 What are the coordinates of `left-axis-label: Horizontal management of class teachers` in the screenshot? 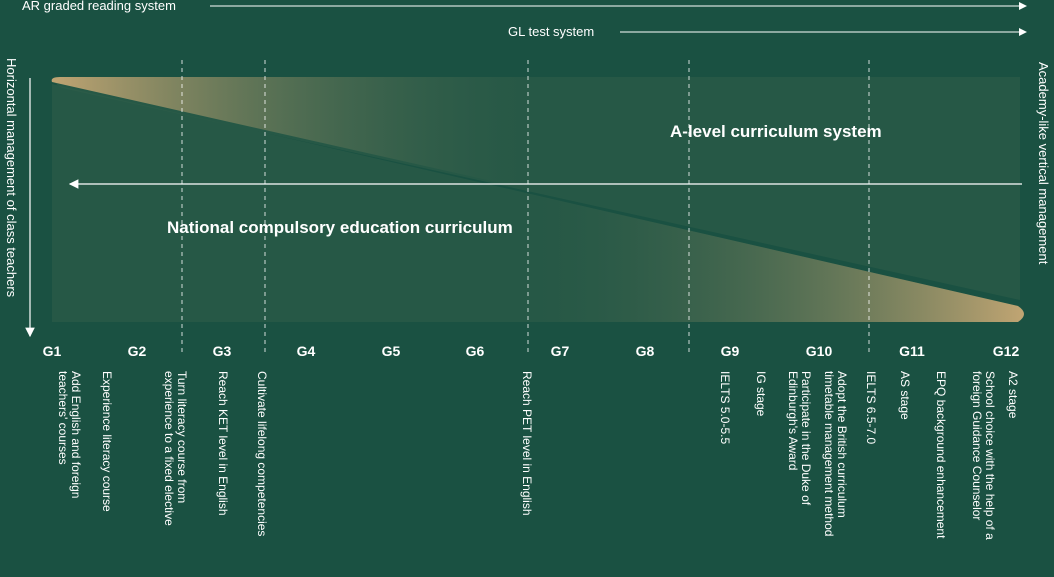 It's located at (11, 178).